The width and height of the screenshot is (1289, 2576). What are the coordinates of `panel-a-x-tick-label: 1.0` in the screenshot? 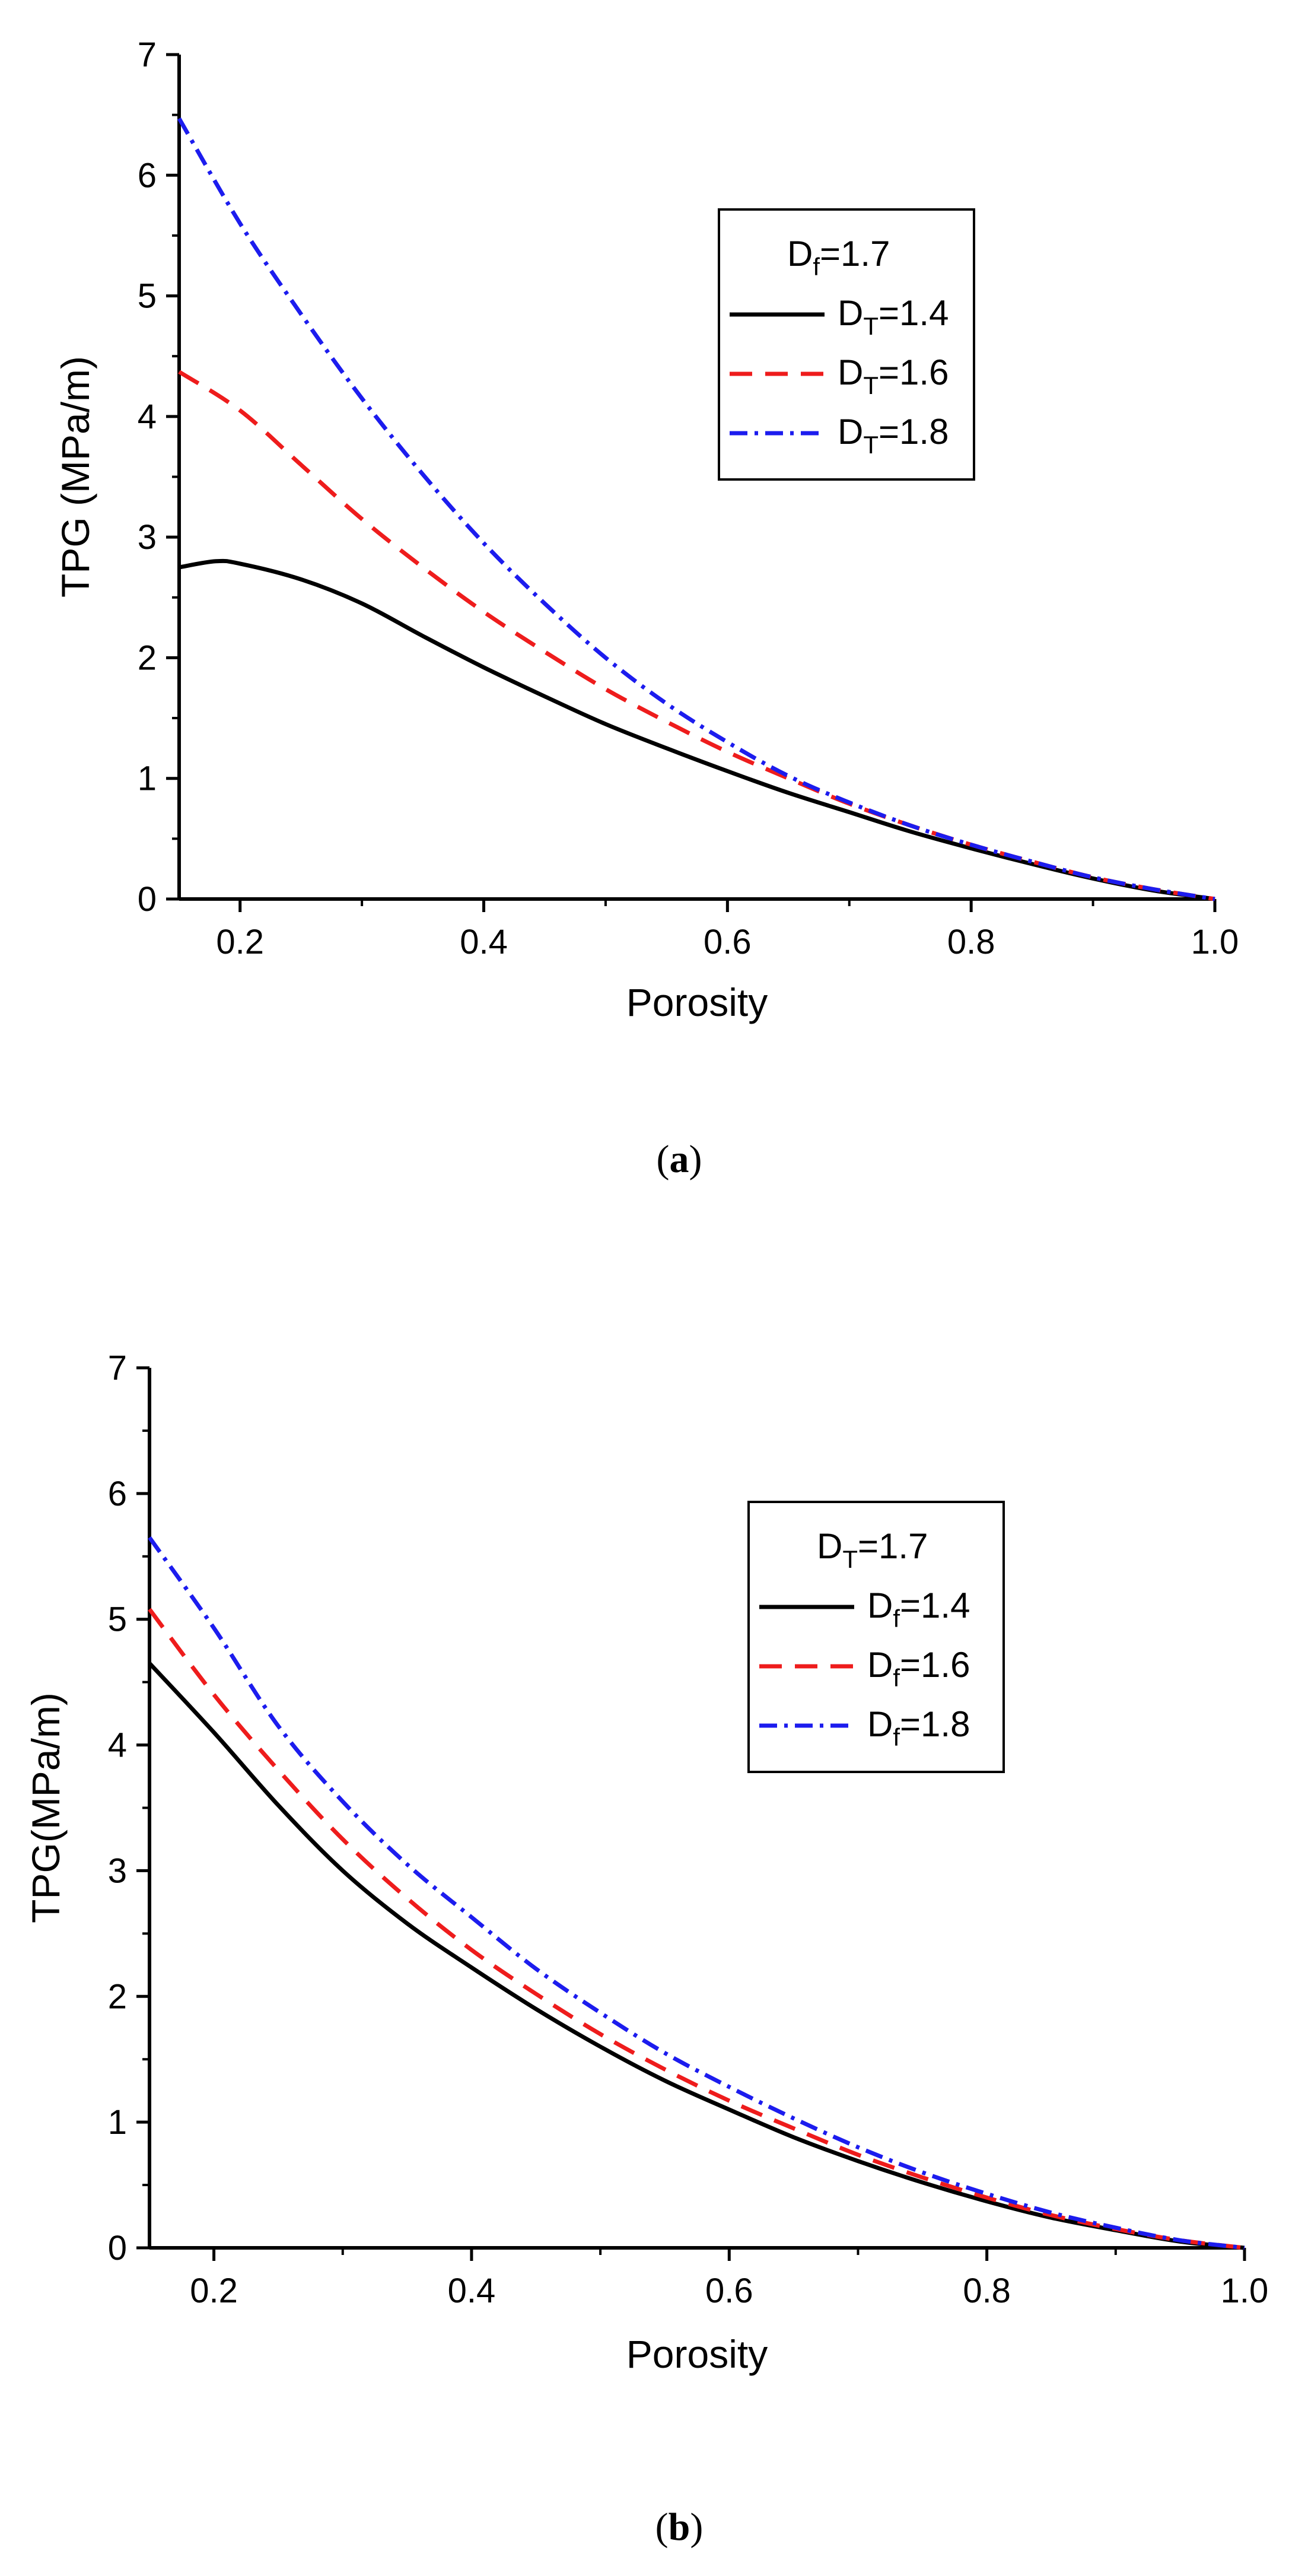 It's located at (1215, 942).